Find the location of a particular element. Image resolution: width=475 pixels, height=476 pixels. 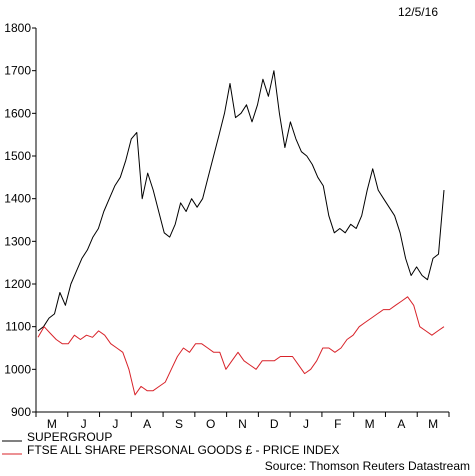

x-tick-label: F is located at coordinates (337, 424).